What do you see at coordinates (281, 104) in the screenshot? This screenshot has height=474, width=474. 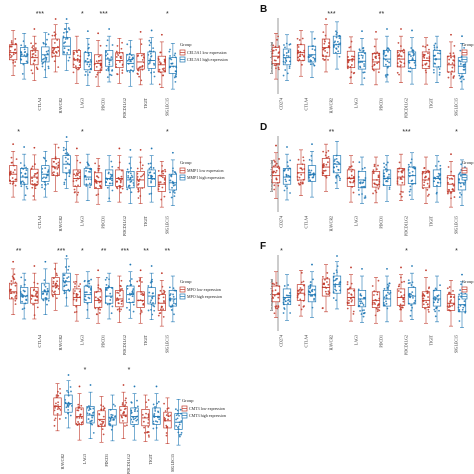 I see `x-tick-label: CD274` at bounding box center [281, 104].